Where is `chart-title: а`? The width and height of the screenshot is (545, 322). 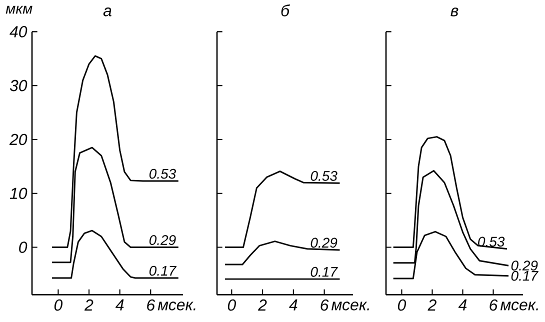 chart-title: а is located at coordinates (107, 12).